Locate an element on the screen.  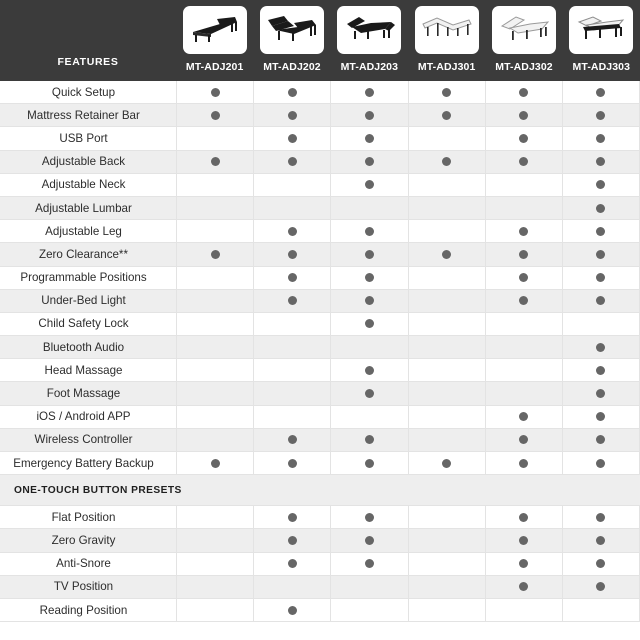
feature-label: TV Position is located at coordinates (83, 587).